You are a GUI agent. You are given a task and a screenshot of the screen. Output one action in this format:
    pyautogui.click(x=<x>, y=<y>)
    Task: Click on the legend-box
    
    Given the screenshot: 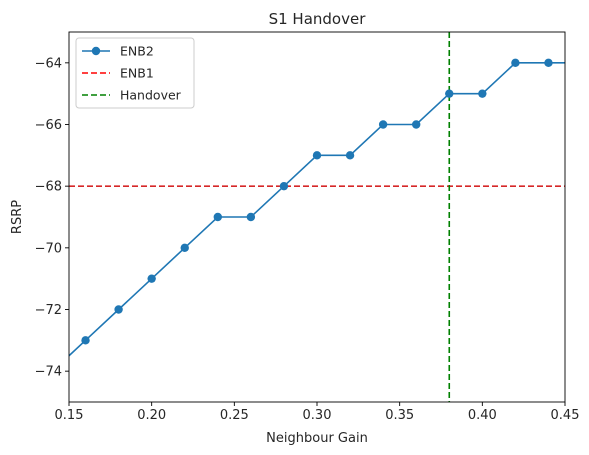 What is the action you would take?
    pyautogui.click(x=135, y=73)
    